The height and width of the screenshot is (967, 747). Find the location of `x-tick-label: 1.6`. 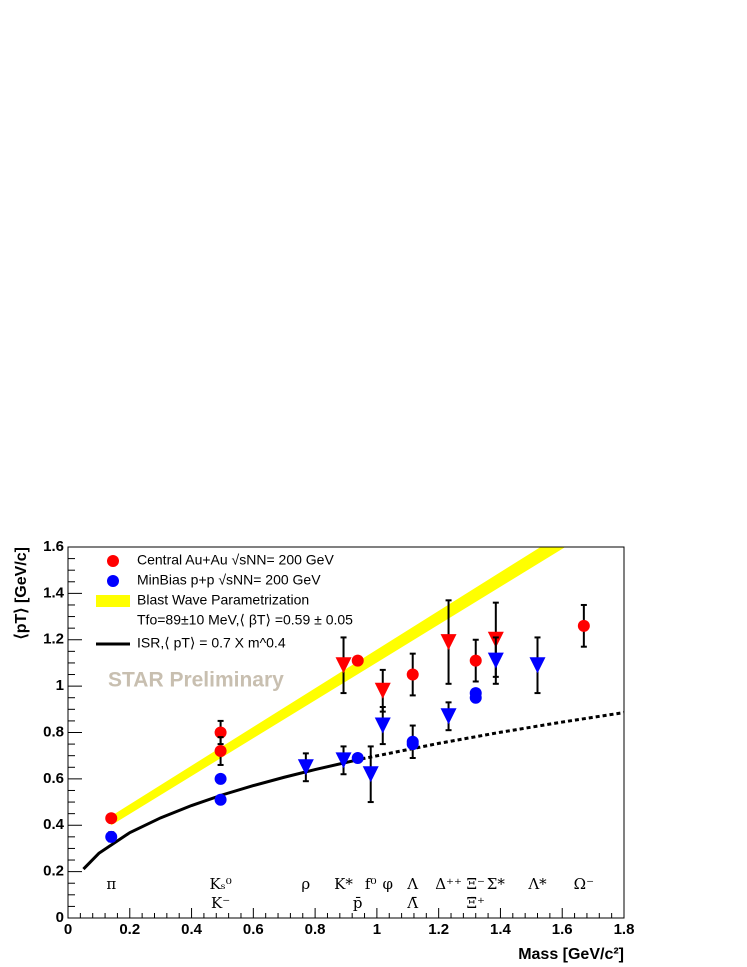

x-tick-label: 1.6 is located at coordinates (562, 929).